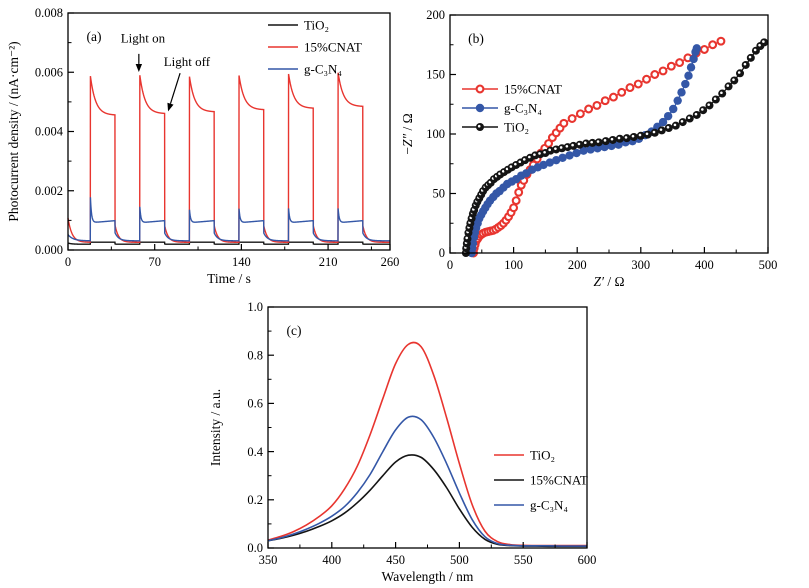  Describe the element at coordinates (407, 133) in the screenshot. I see `y-axis-label: −Z″ / Ω` at that location.